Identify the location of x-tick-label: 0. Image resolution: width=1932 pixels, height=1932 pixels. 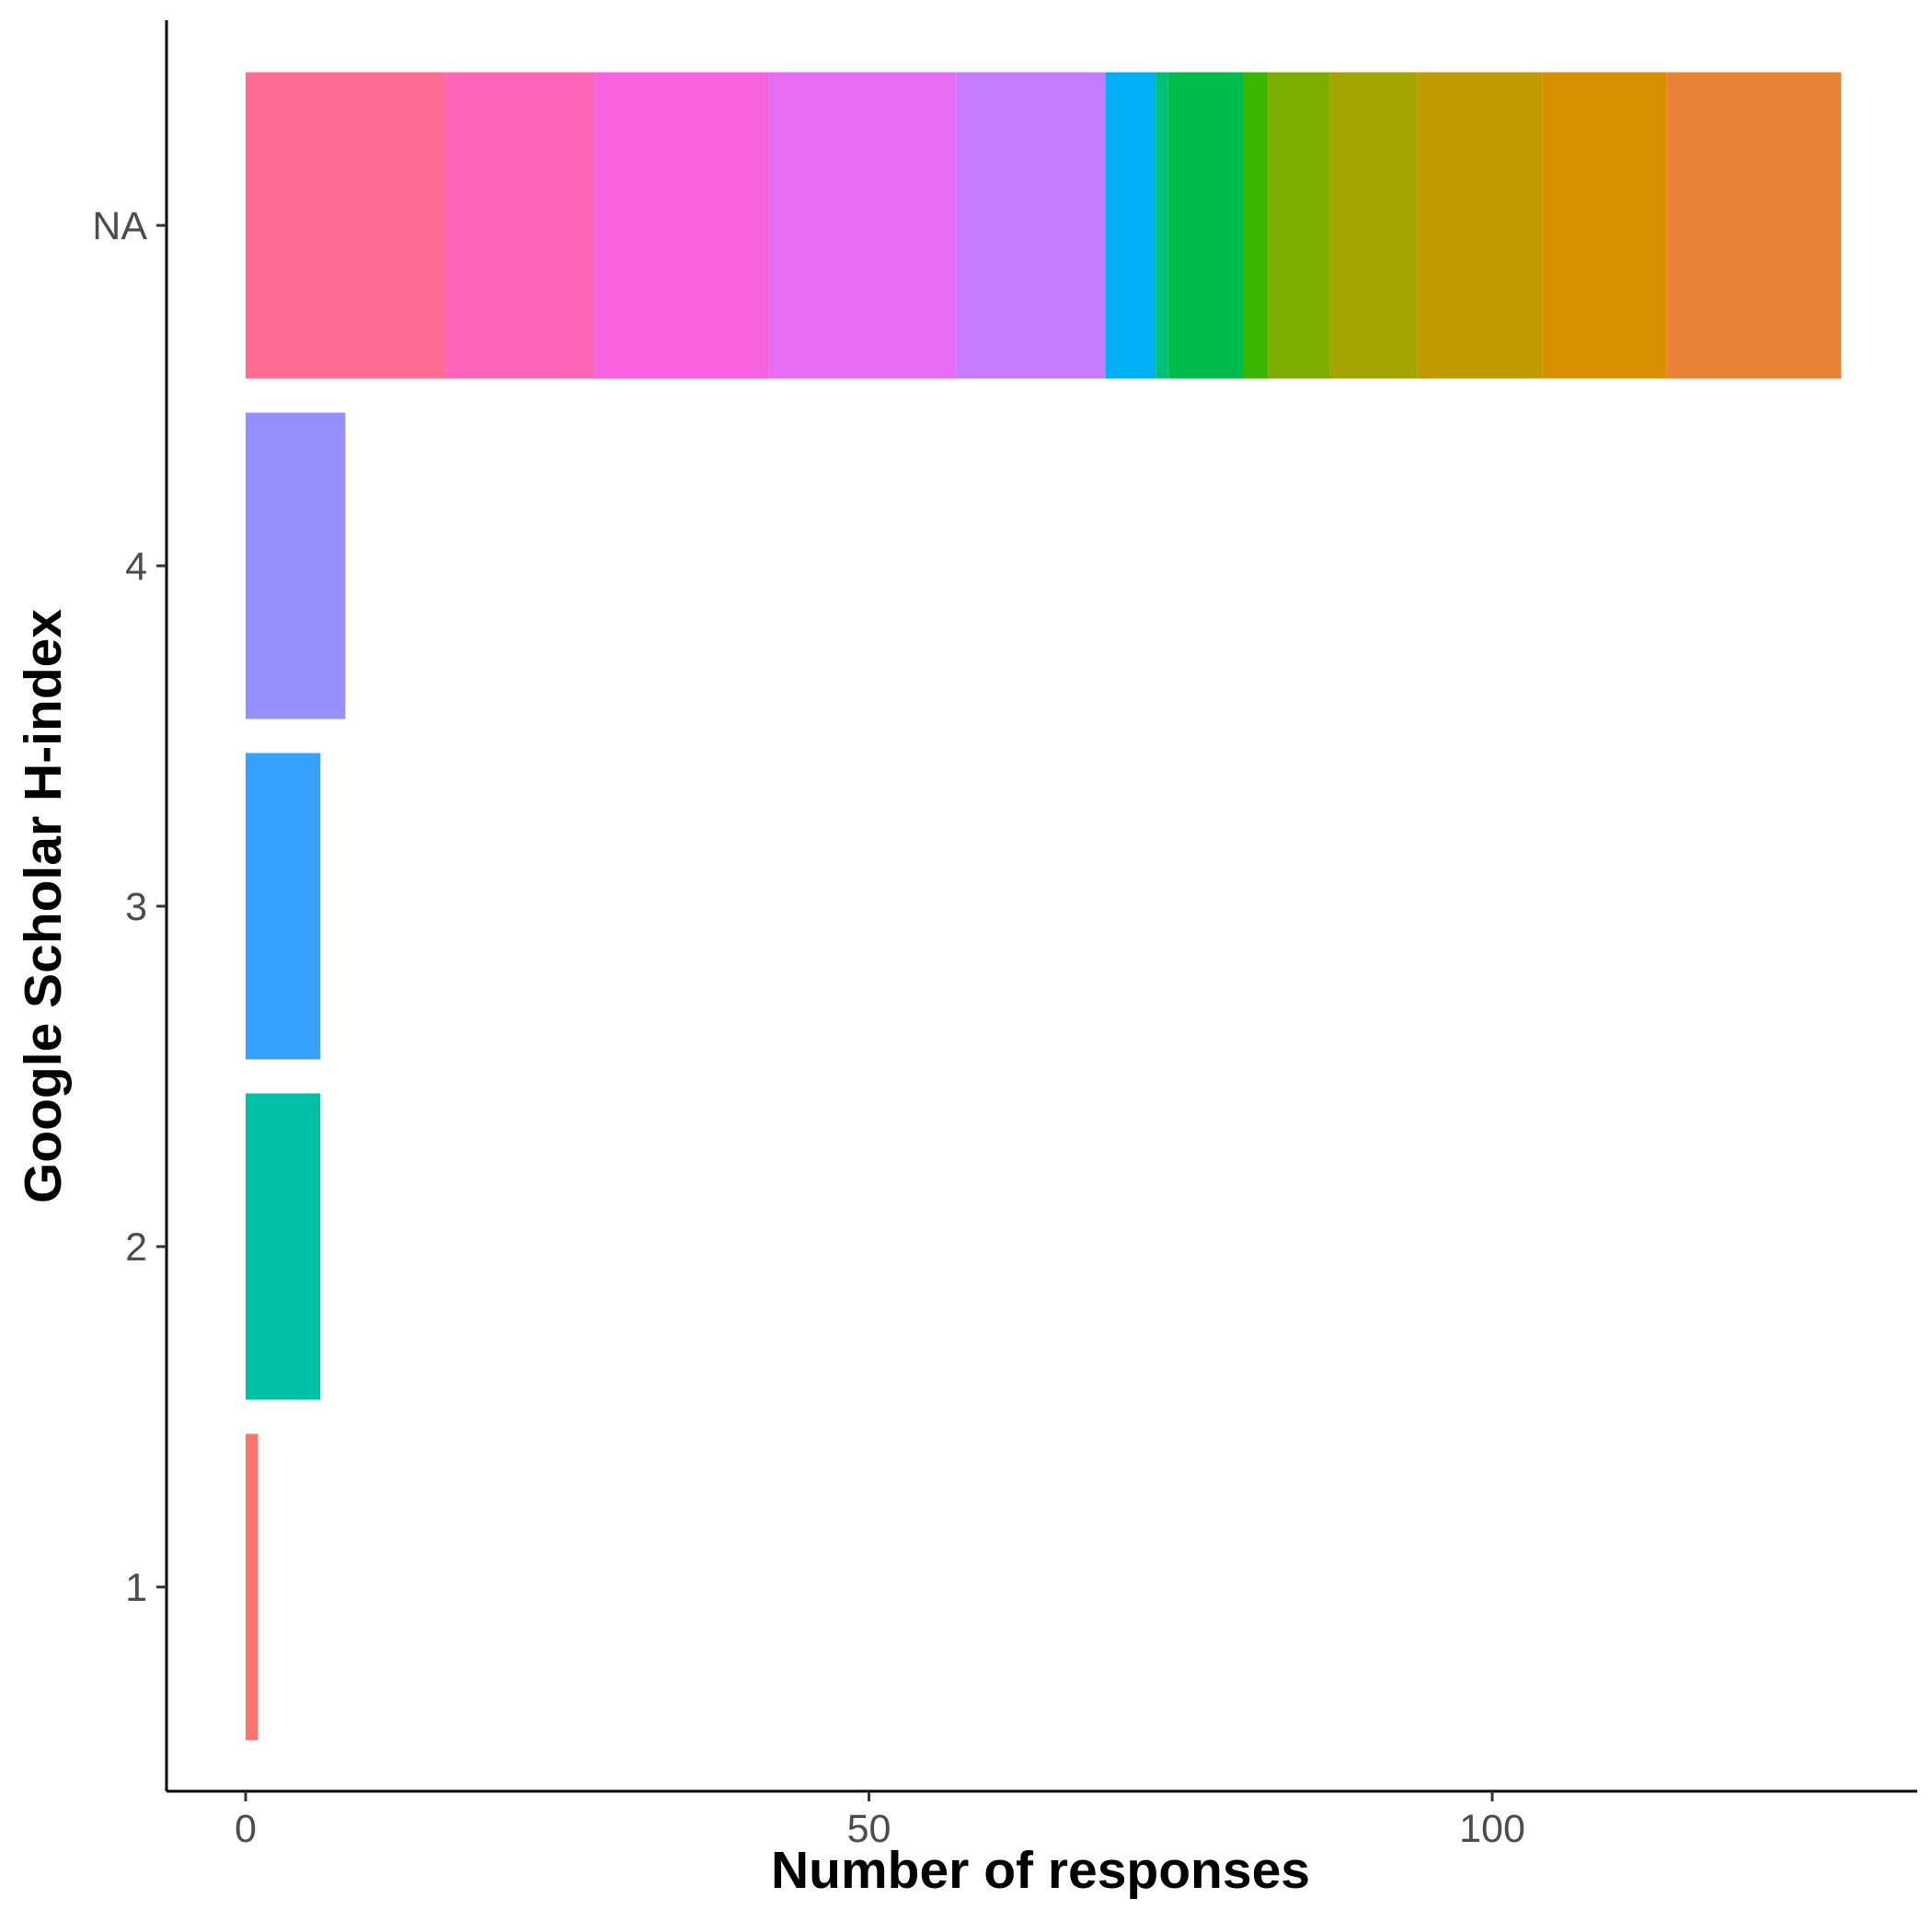
(246, 1829).